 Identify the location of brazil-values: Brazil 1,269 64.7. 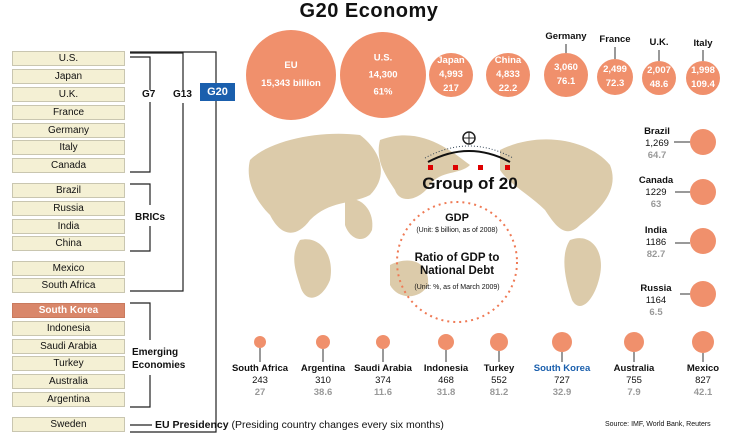
(657, 144).